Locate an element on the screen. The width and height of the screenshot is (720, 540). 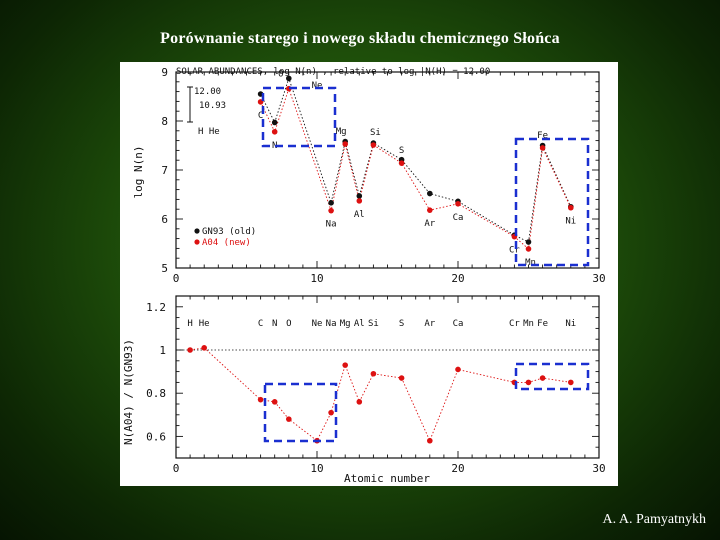
top-y-tick-label: 8 is located at coordinates (164, 121).